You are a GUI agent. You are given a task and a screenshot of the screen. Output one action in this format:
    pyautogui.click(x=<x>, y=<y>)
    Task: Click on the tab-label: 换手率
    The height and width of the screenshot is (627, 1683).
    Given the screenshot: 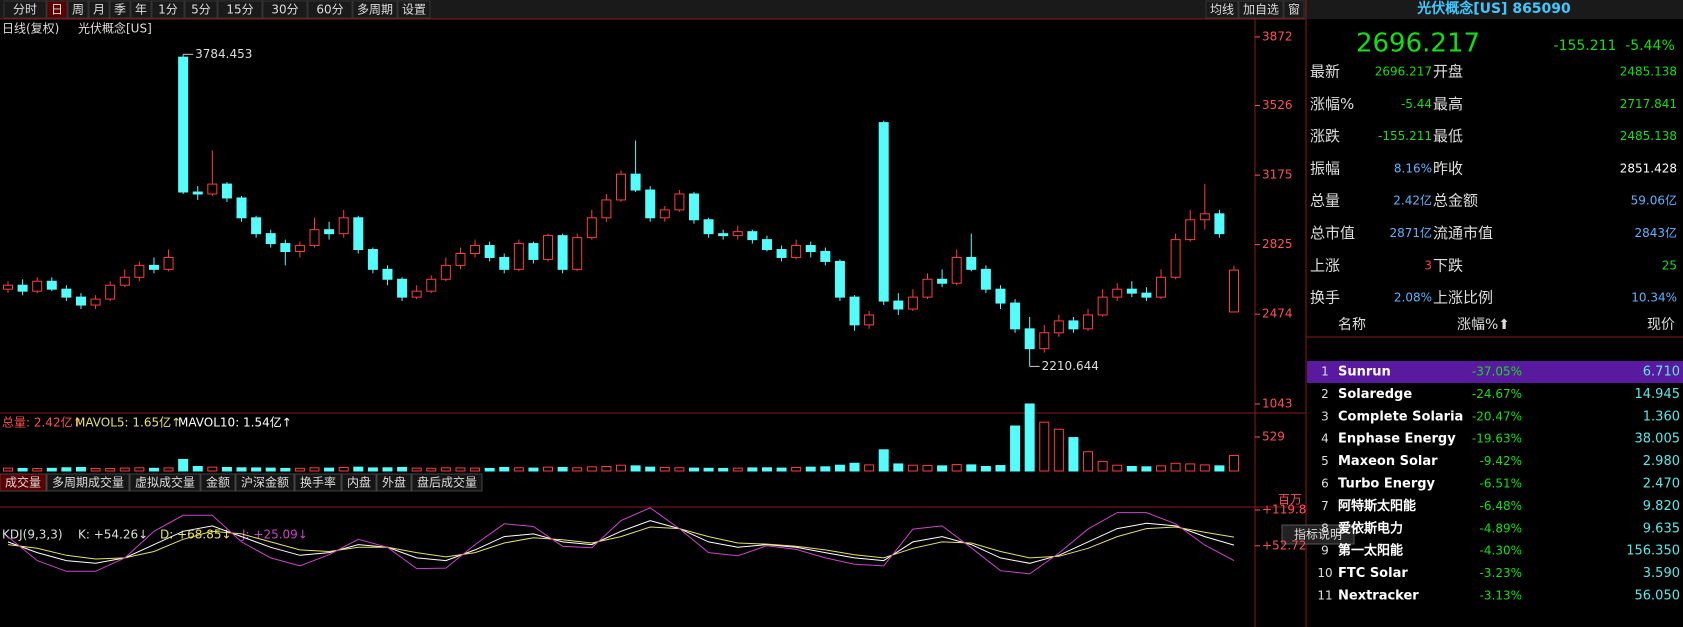 What is the action you would take?
    pyautogui.click(x=318, y=482)
    